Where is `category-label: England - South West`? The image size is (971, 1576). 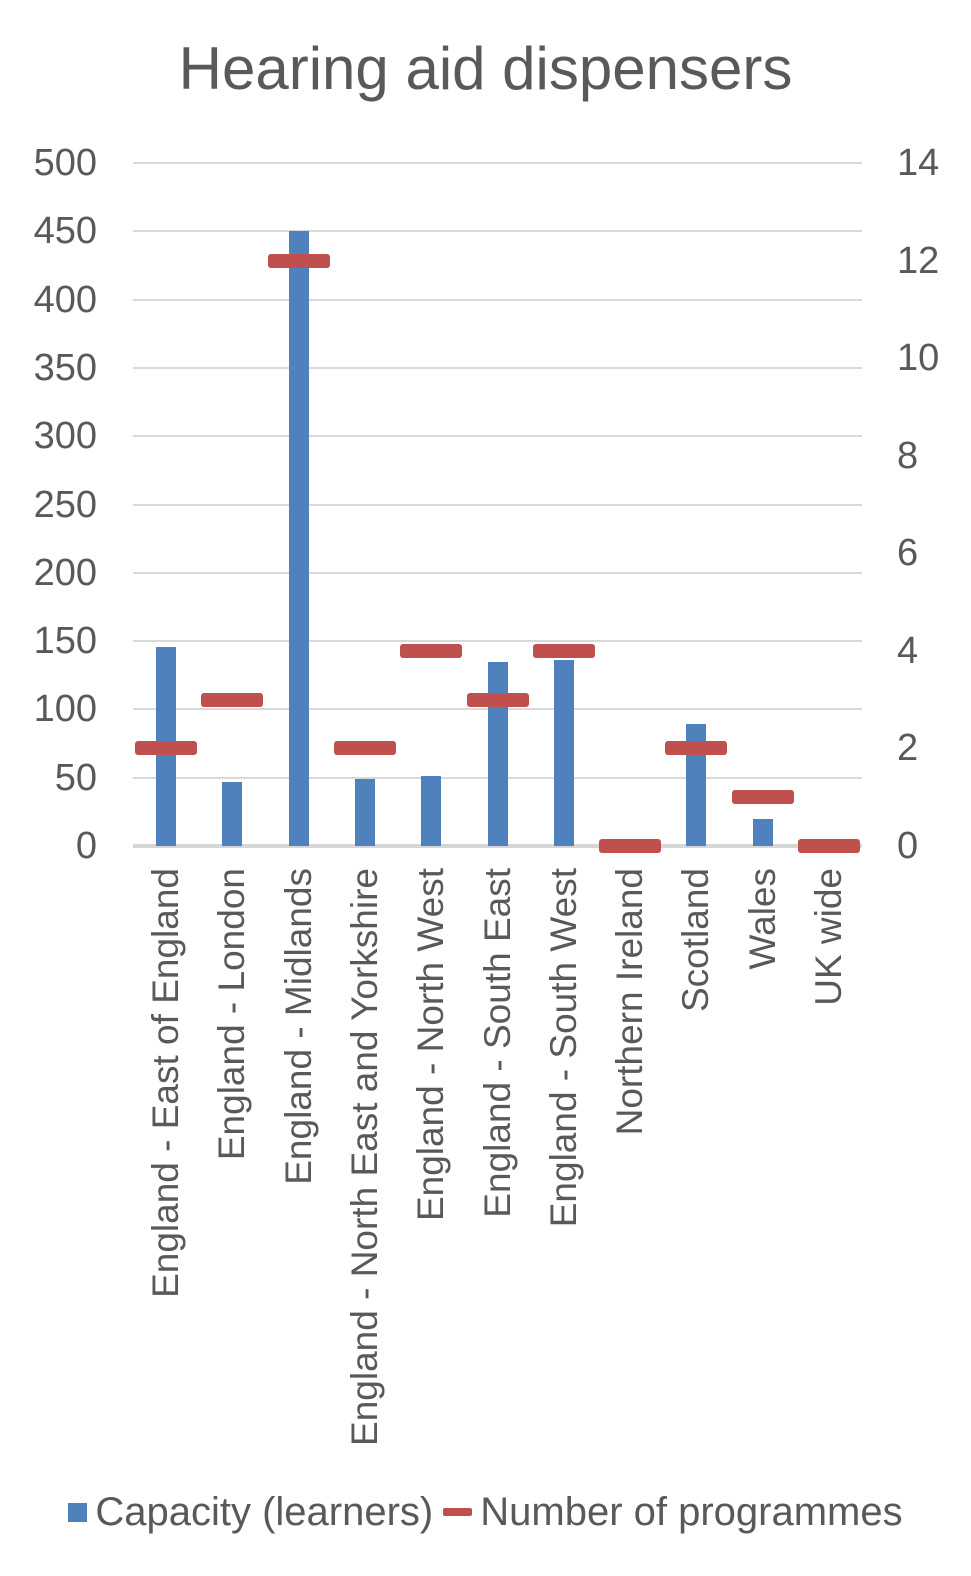 category-label: England - South West is located at coordinates (563, 1048).